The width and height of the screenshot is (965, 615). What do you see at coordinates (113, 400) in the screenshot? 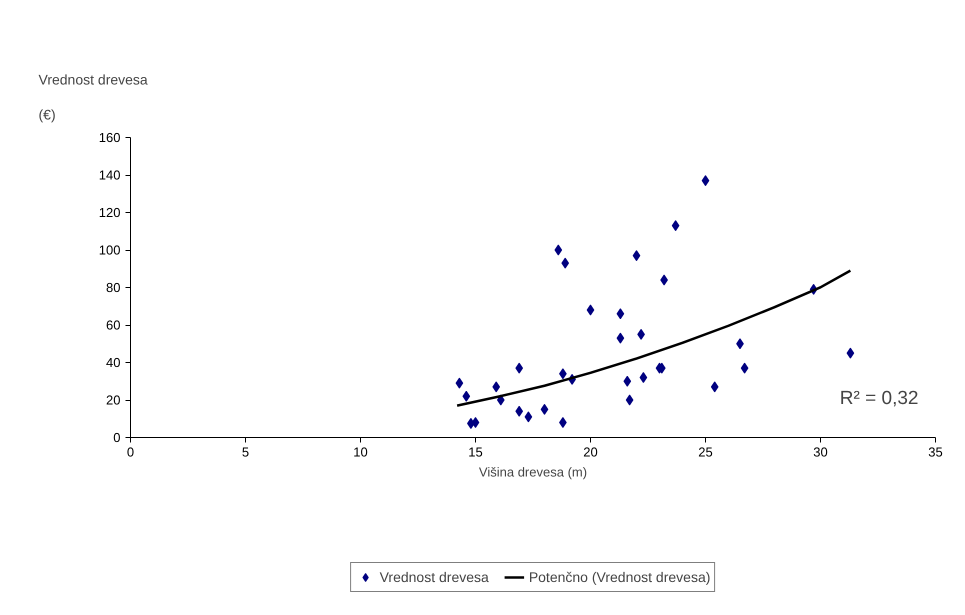
I see `y-tick-label: 20` at bounding box center [113, 400].